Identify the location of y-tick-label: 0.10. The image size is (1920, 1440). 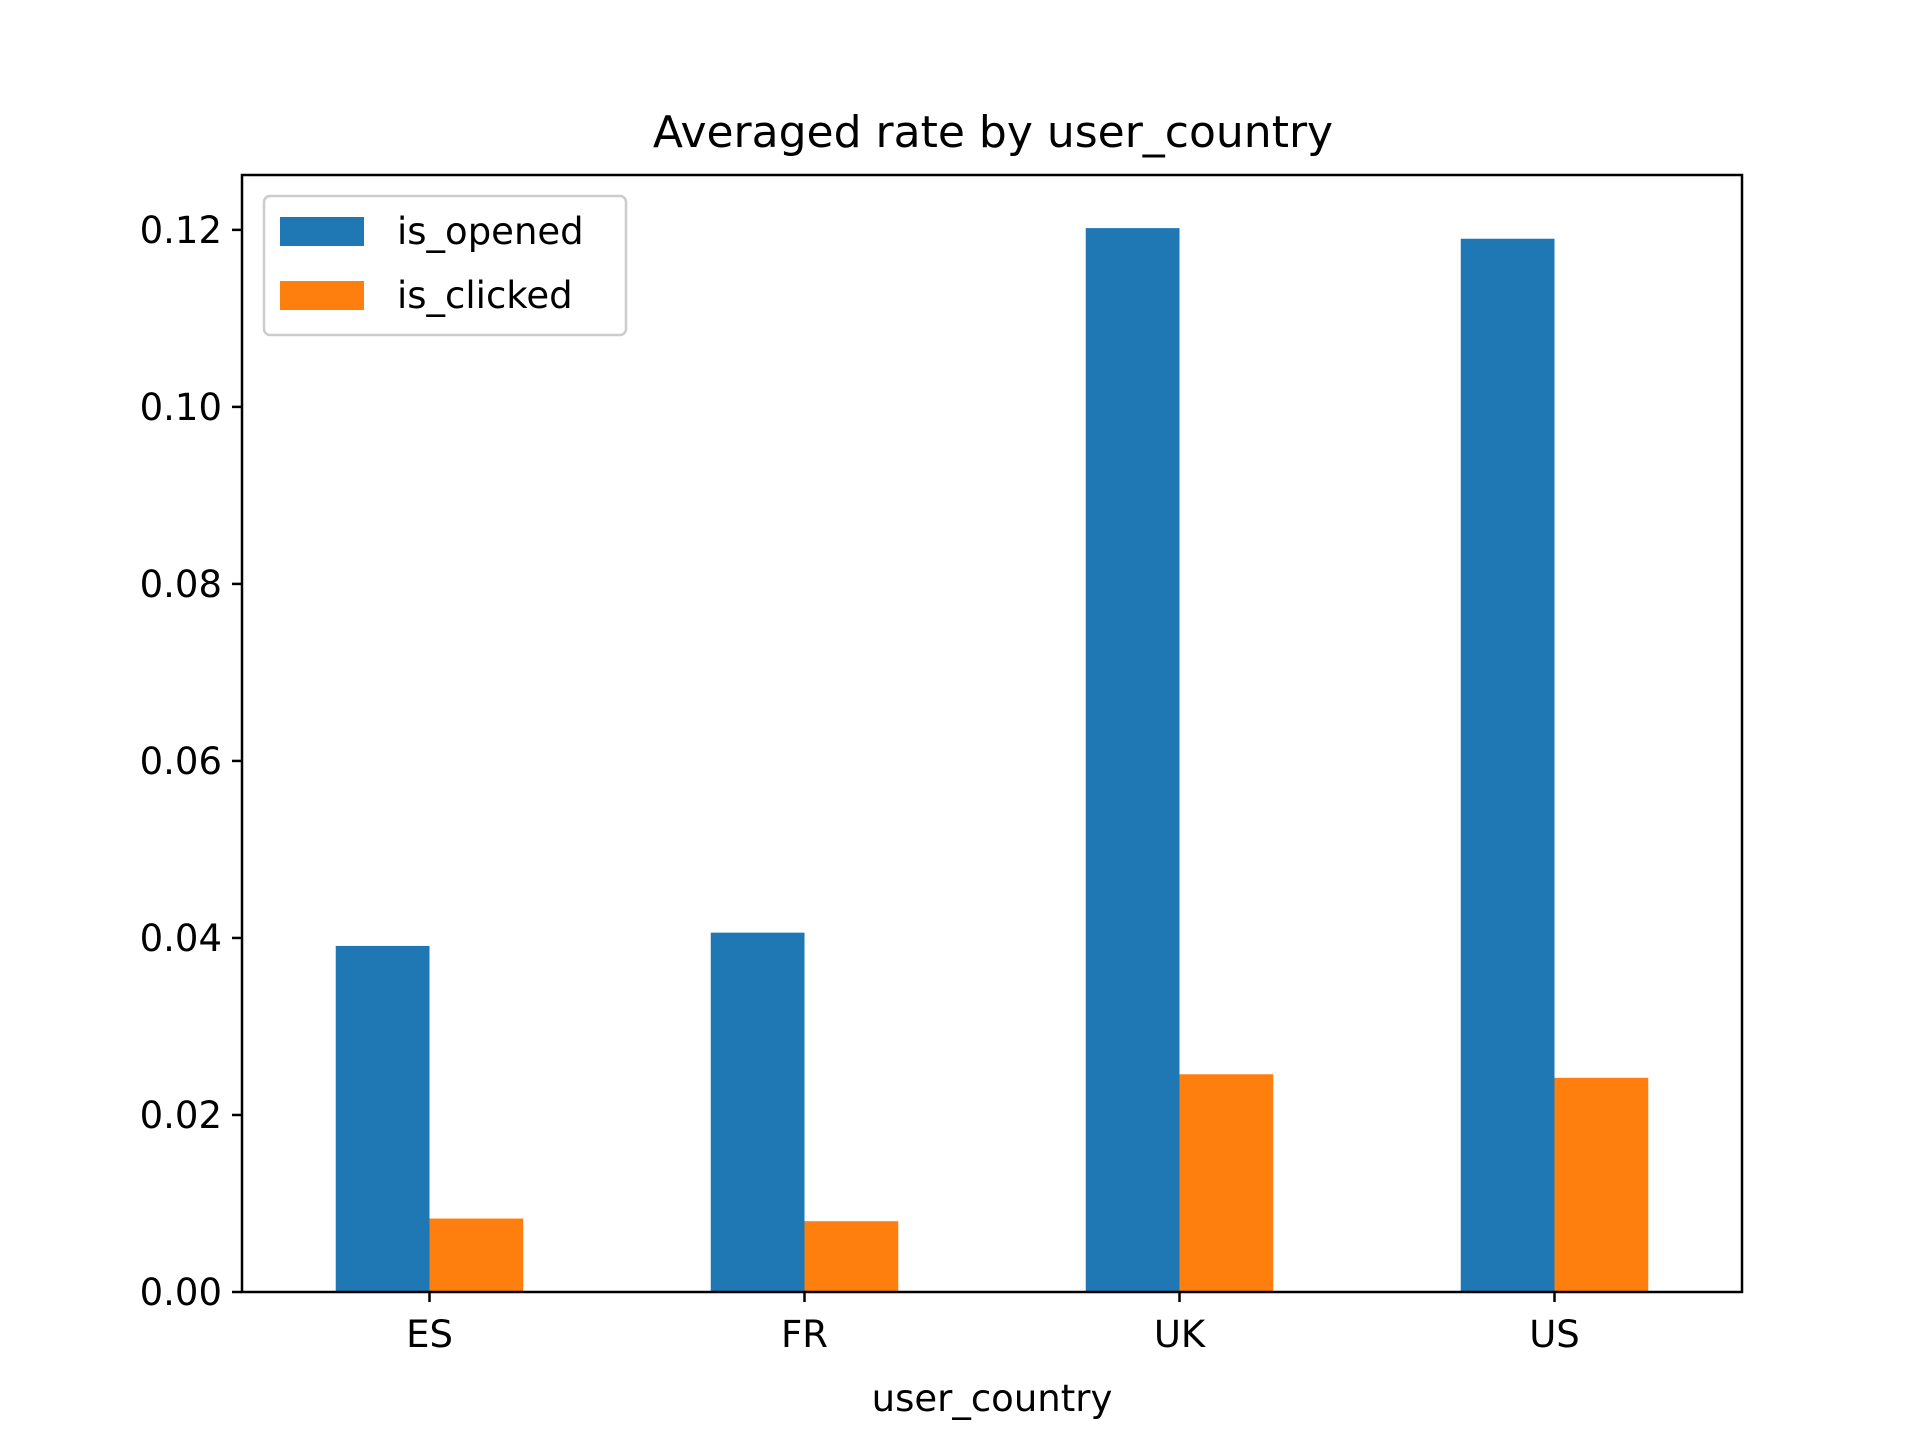
(181, 407).